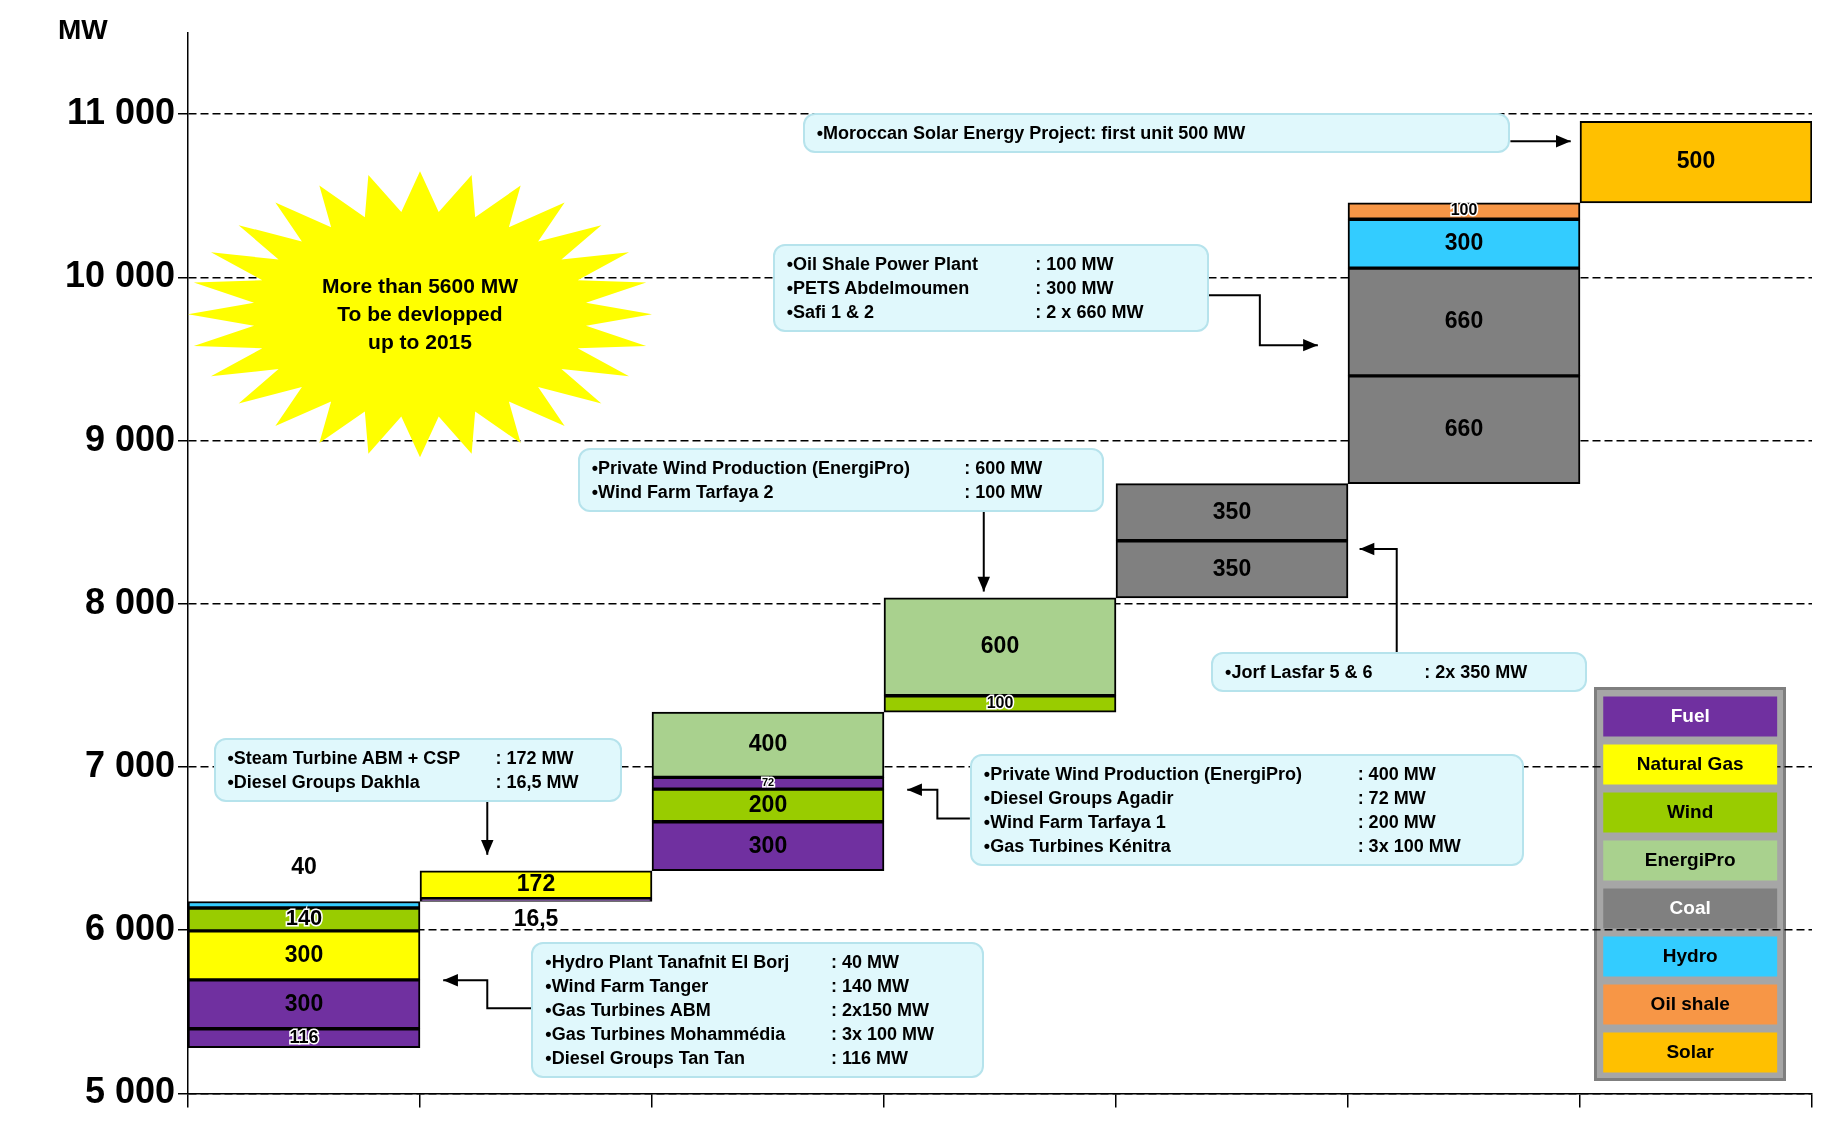  I want to click on text: Fuel, so click(1690, 715).